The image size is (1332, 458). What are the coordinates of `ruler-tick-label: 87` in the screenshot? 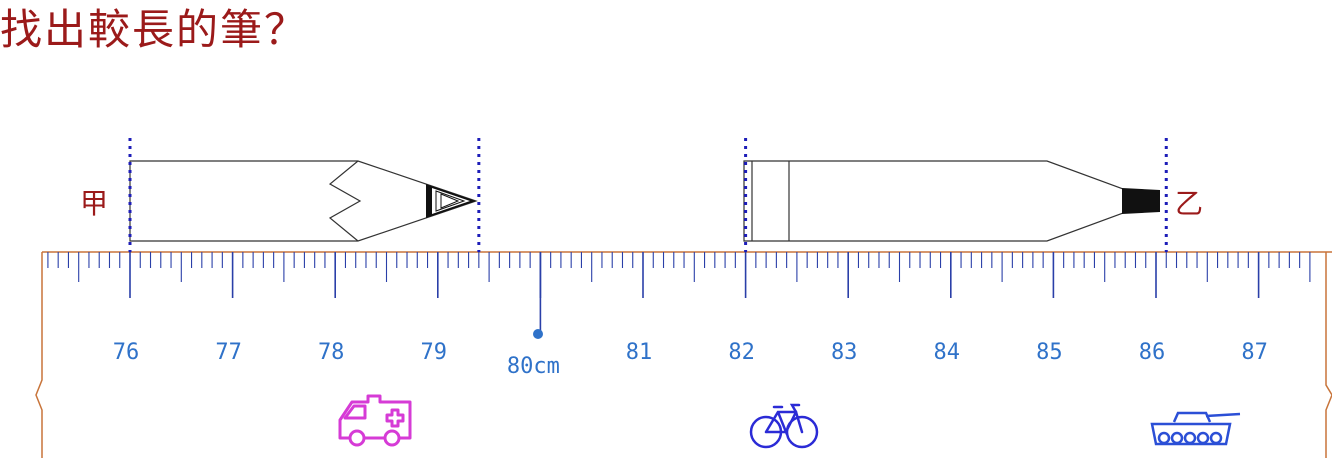 It's located at (1254, 352).